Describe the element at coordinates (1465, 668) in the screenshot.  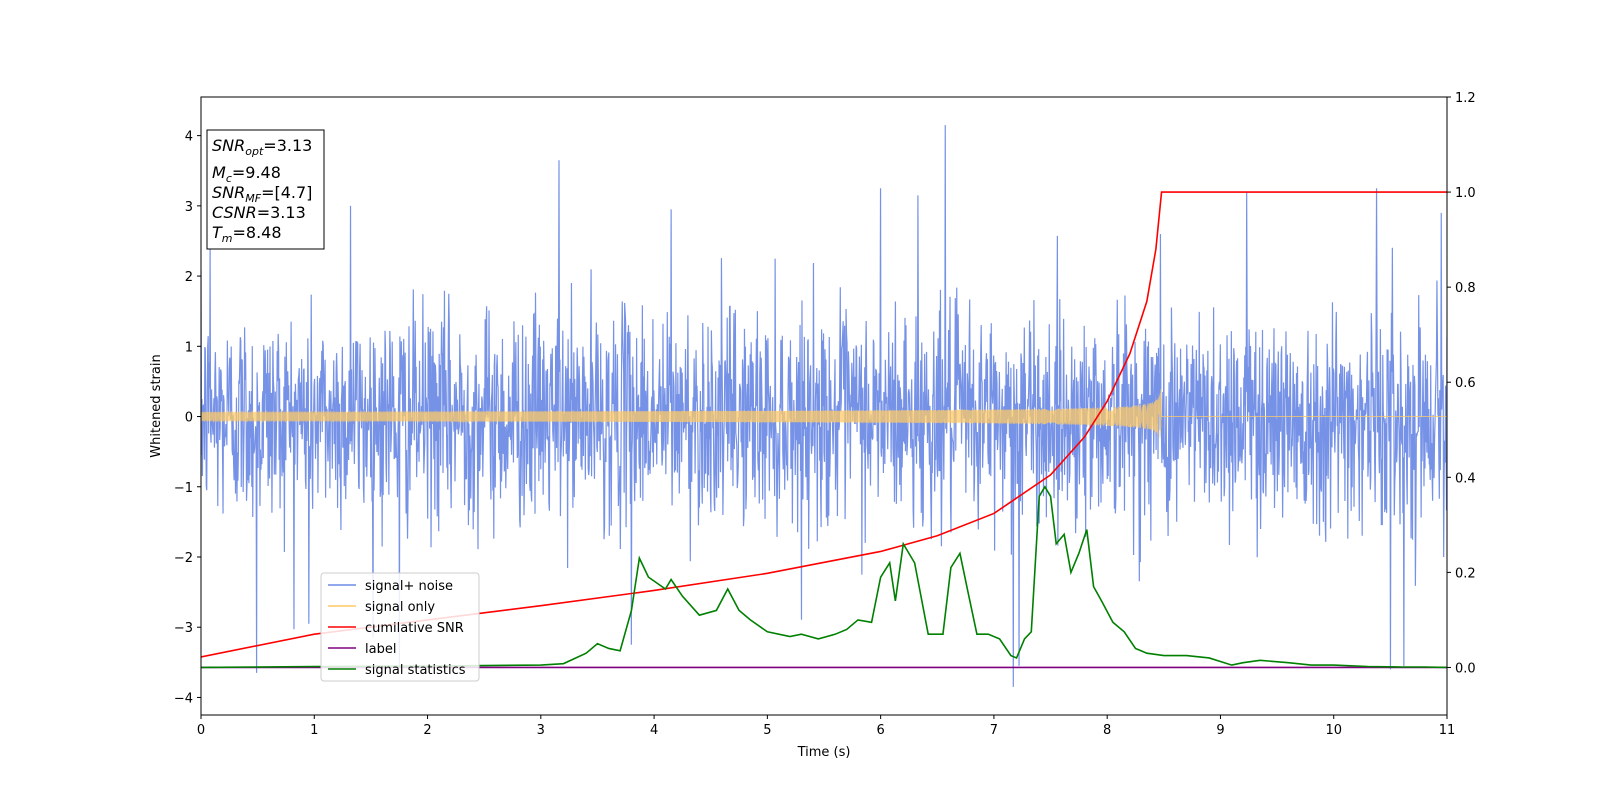
I see `y-right-tick-label: 0.0` at that location.